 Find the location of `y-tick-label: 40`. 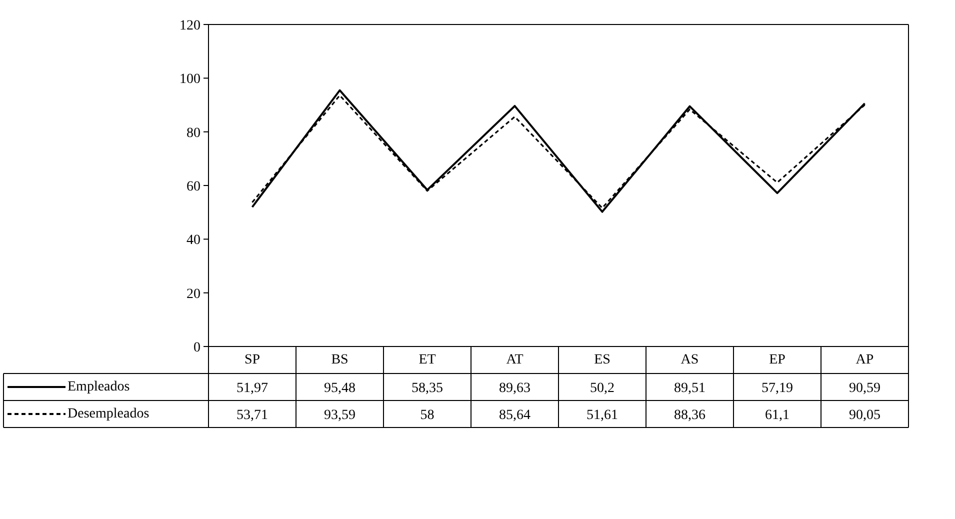

y-tick-label: 40 is located at coordinates (193, 240).